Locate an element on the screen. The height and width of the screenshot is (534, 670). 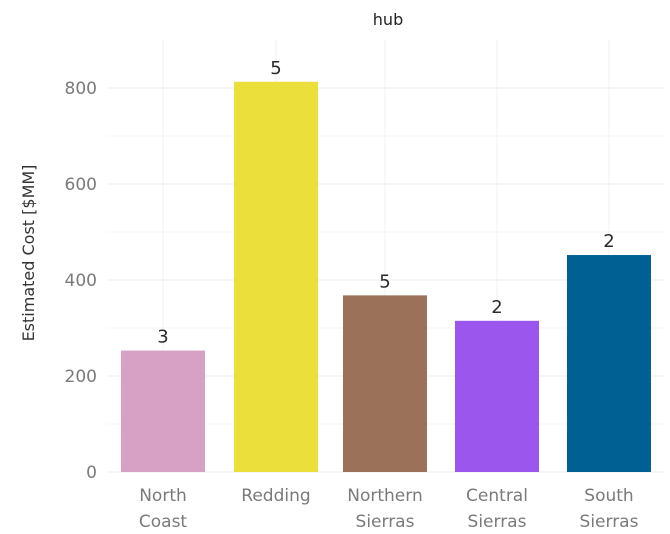
x-category-label: Redding is located at coordinates (275, 496).